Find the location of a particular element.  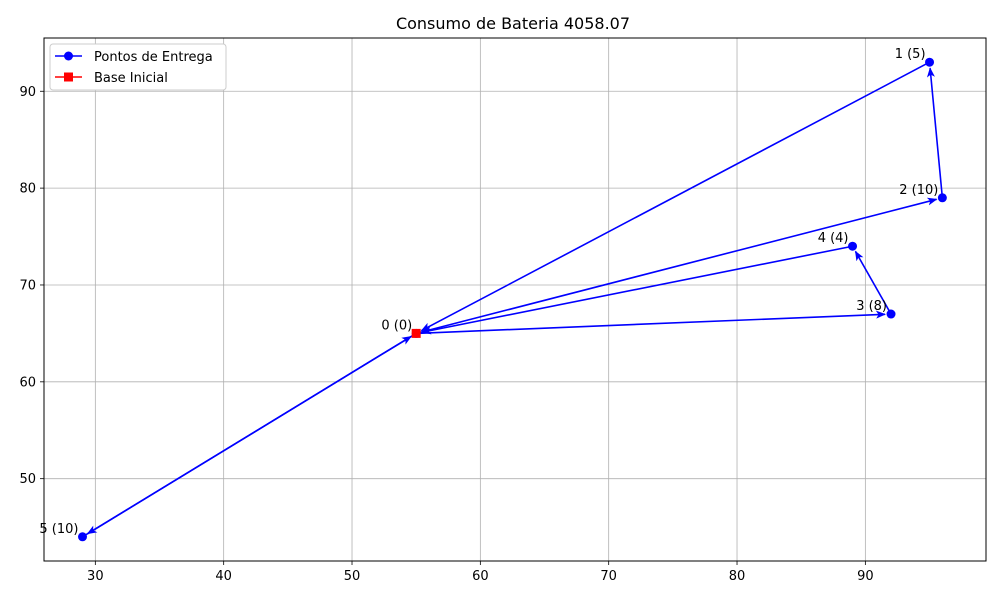

x-tick-label: 40 is located at coordinates (223, 576).